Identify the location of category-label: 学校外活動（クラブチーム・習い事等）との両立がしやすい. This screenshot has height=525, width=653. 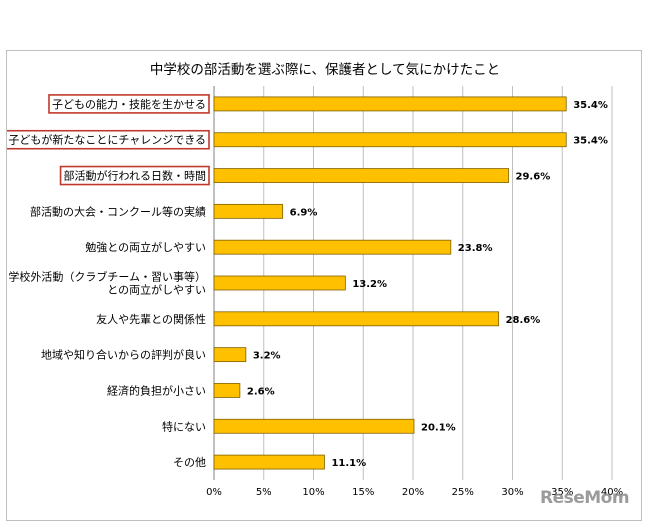
(107, 283).